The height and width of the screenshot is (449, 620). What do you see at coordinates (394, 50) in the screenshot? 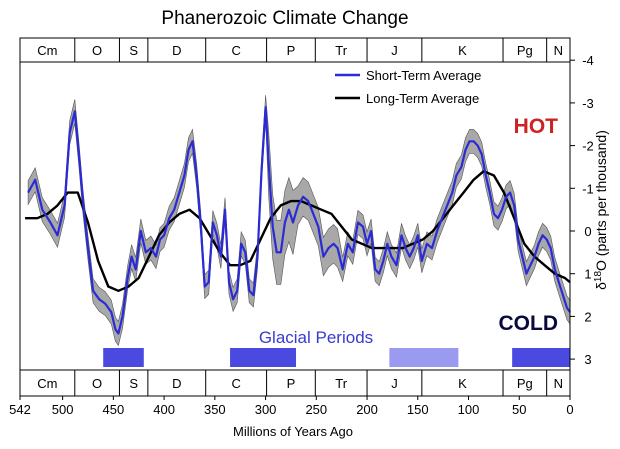
I see `period-label-top: J` at bounding box center [394, 50].